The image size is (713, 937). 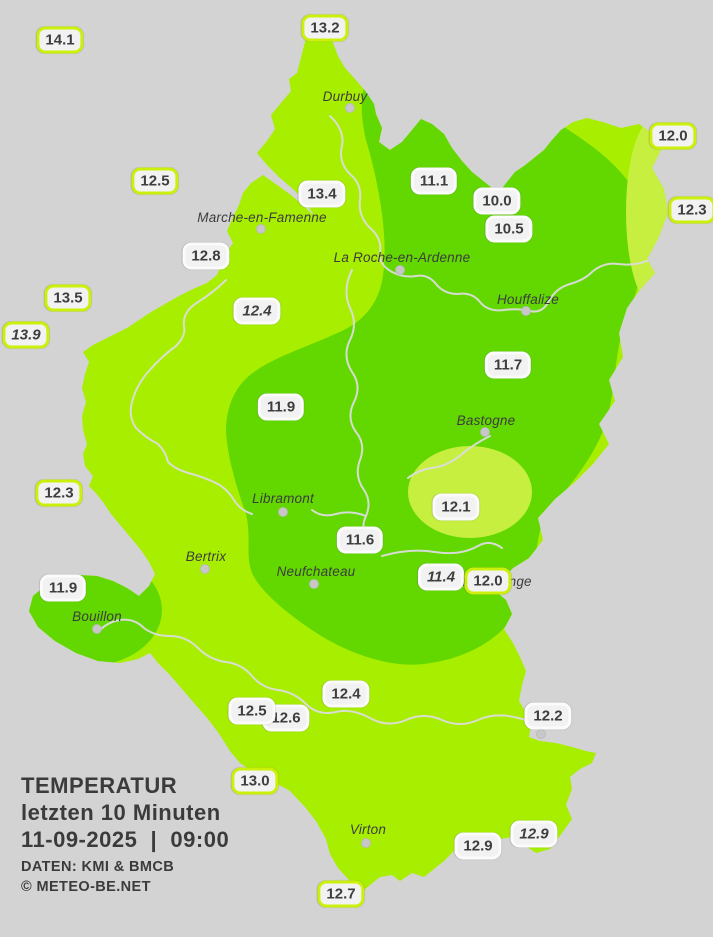 What do you see at coordinates (86, 887) in the screenshot?
I see `copyright: © METEO-BE.NET` at bounding box center [86, 887].